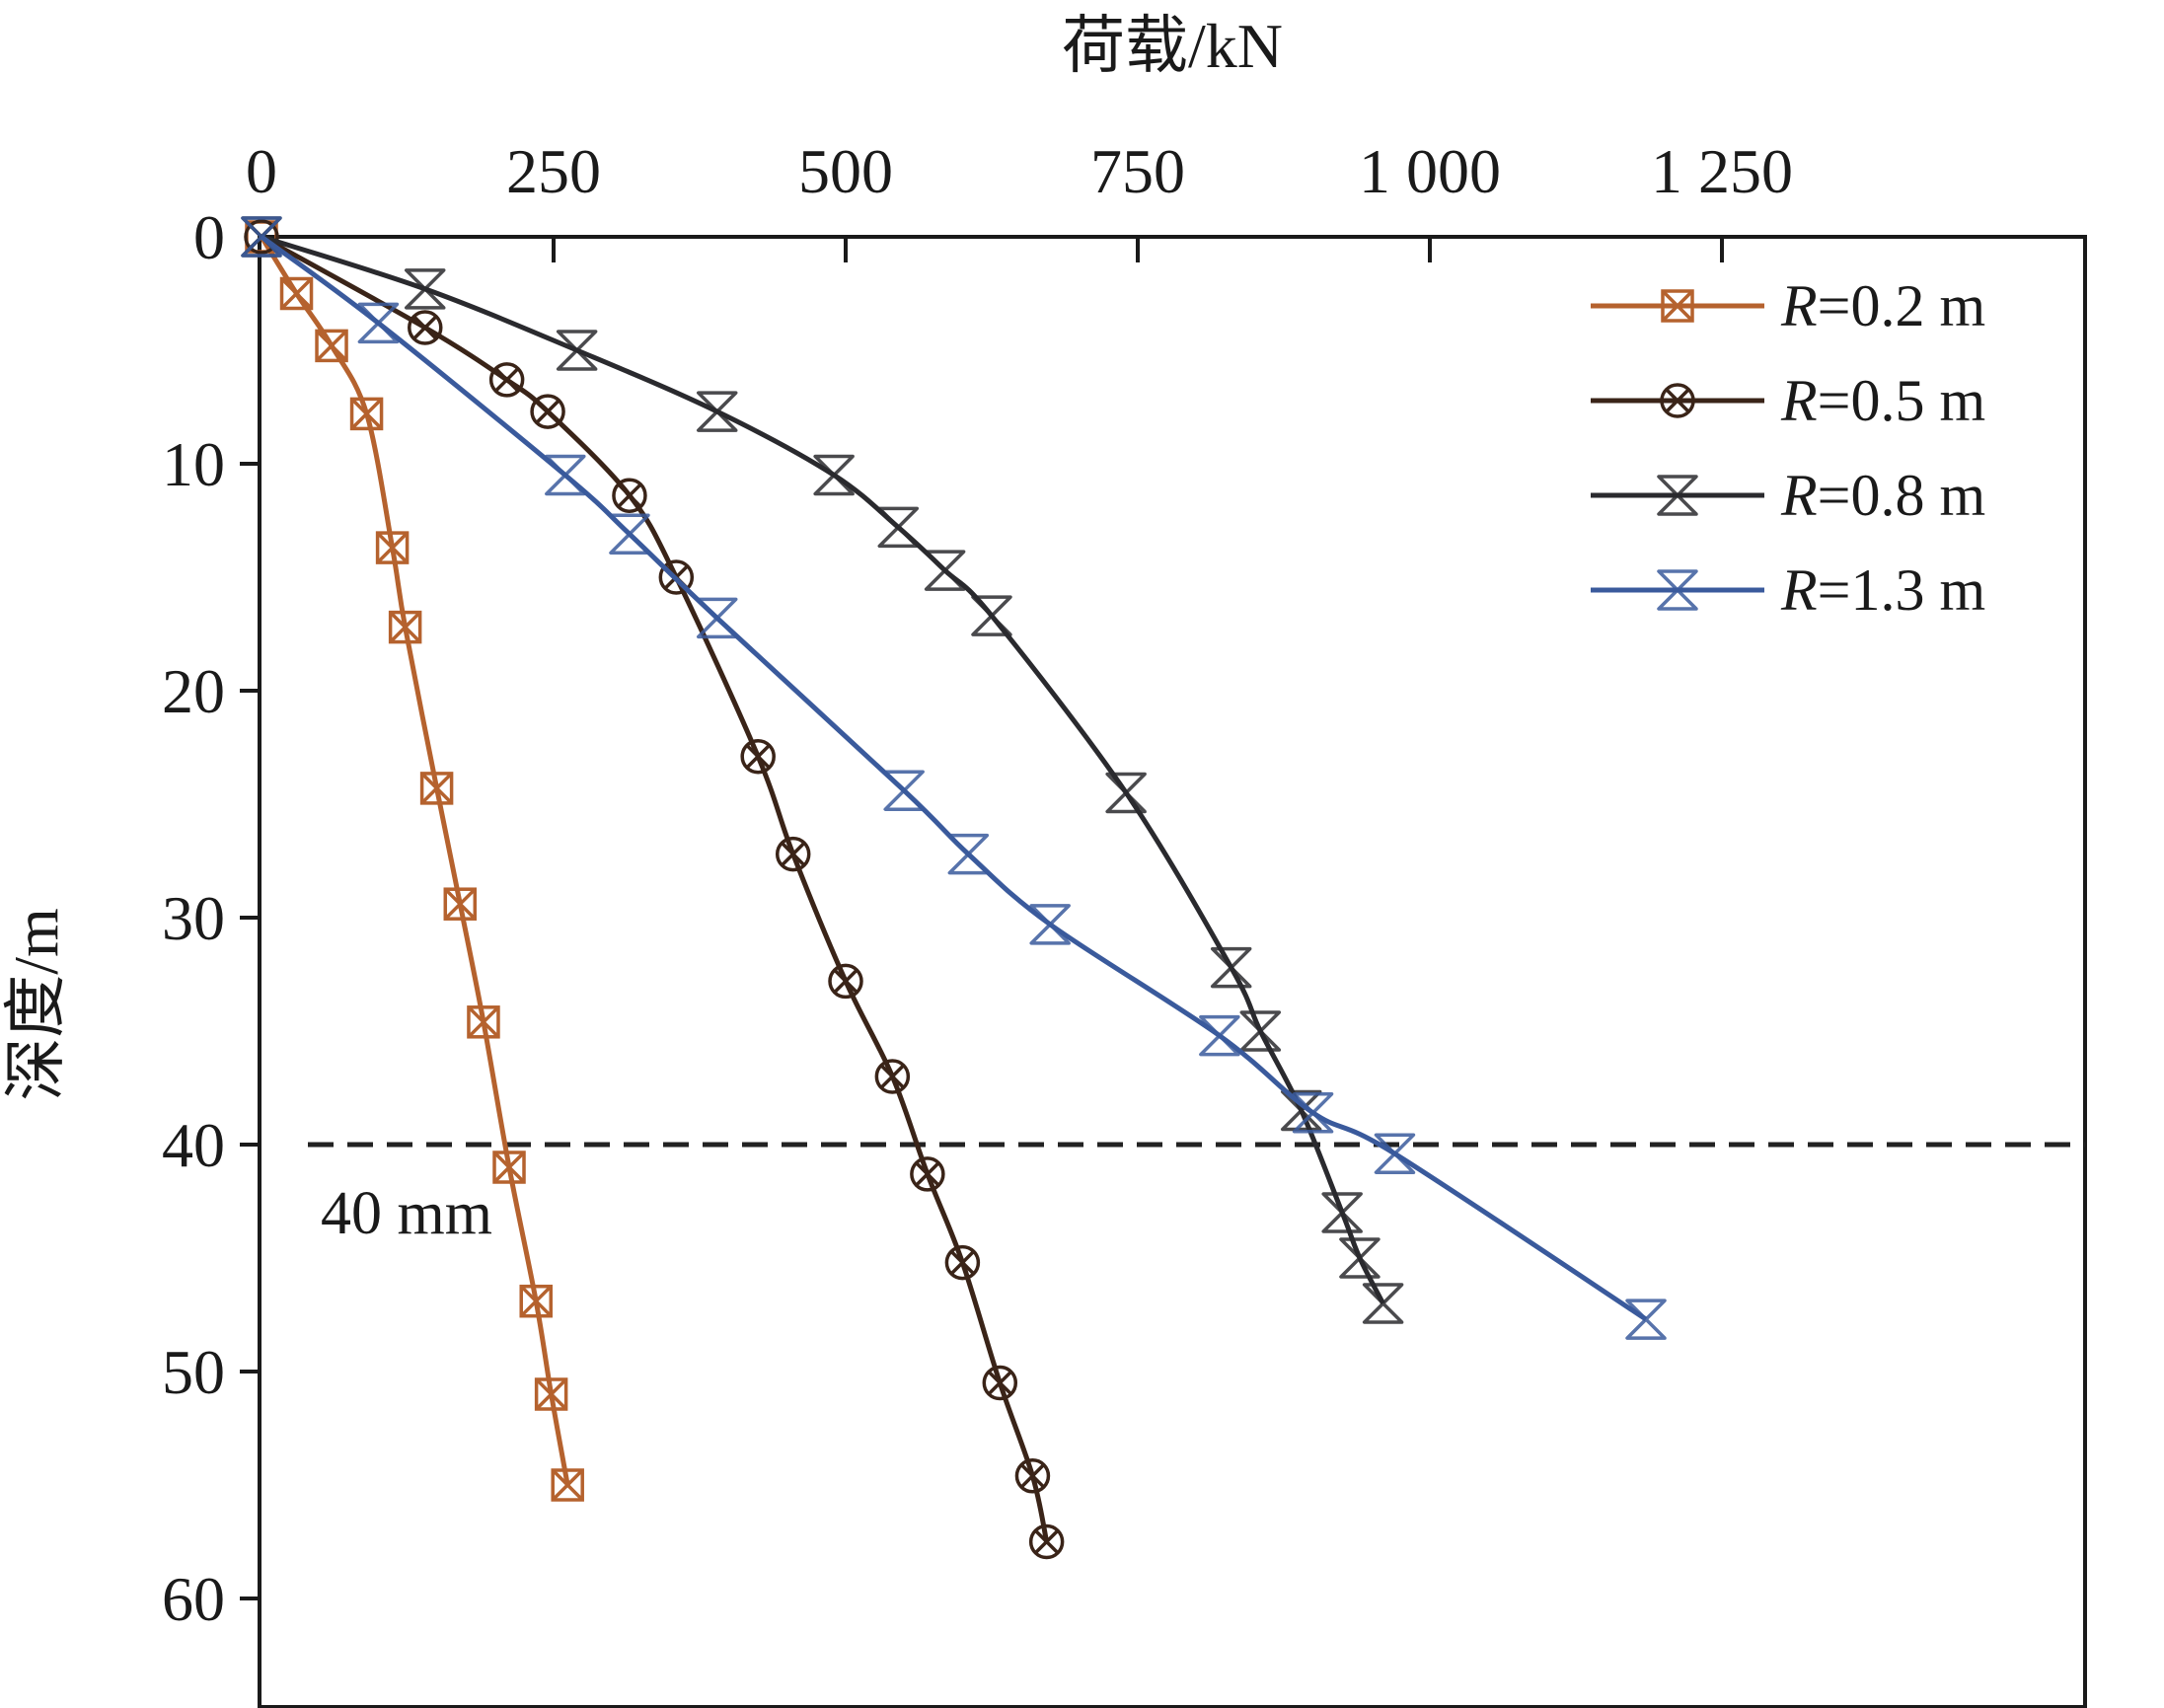 Image resolution: width=2164 pixels, height=1708 pixels. What do you see at coordinates (1788, 590) in the screenshot?
I see `legend-item: R=1.3 m` at bounding box center [1788, 590].